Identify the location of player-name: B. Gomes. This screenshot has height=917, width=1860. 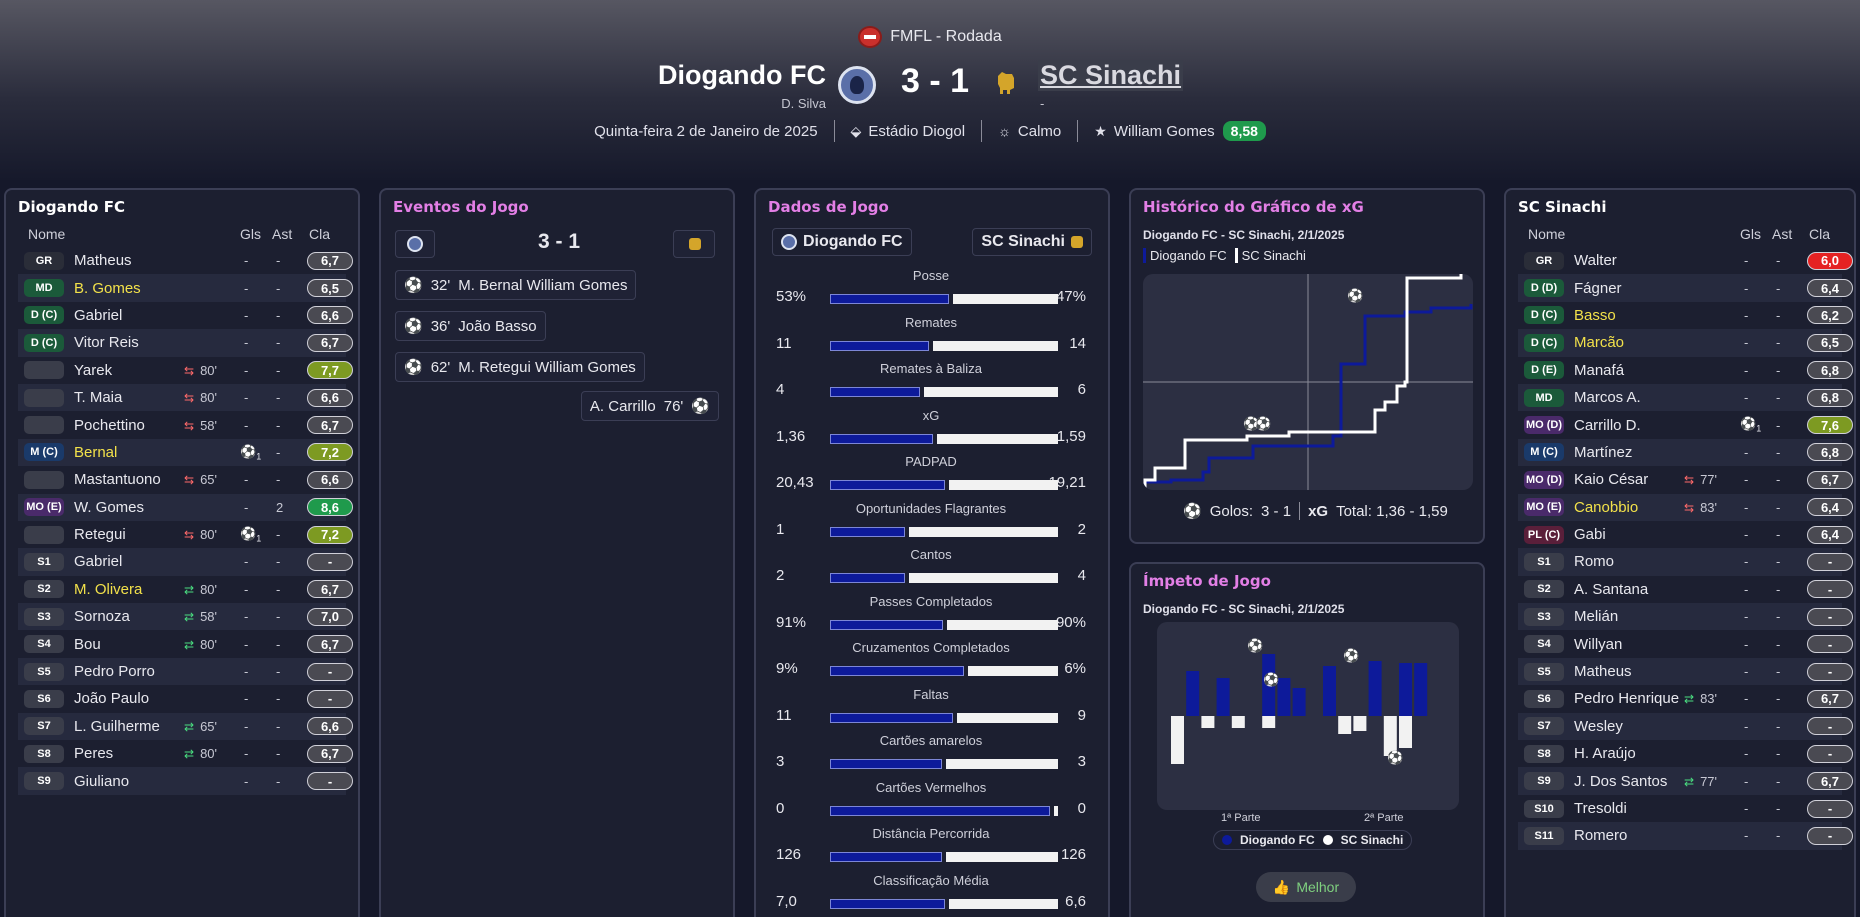
(107, 288).